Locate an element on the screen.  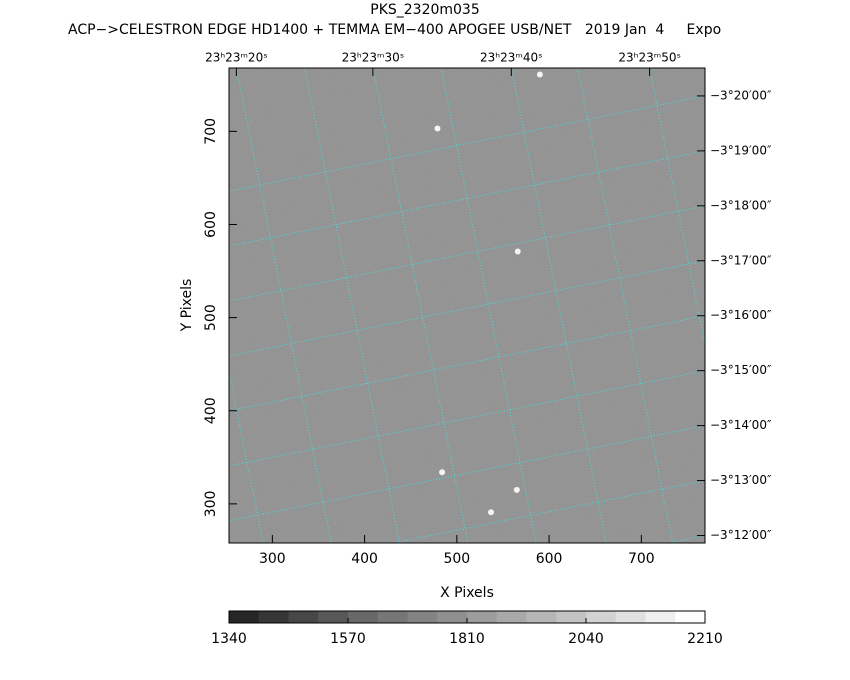
colorbar-tick-label: 1570 is located at coordinates (348, 639).